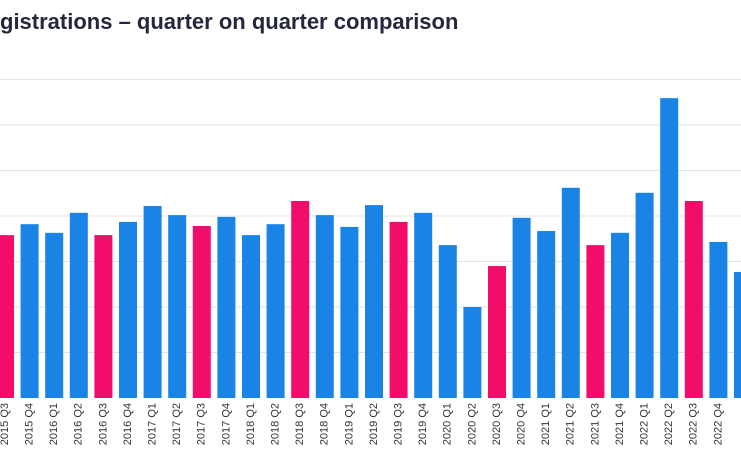 This screenshot has width=741, height=464. I want to click on x-tick-label: 2019 Q2, so click(374, 424).